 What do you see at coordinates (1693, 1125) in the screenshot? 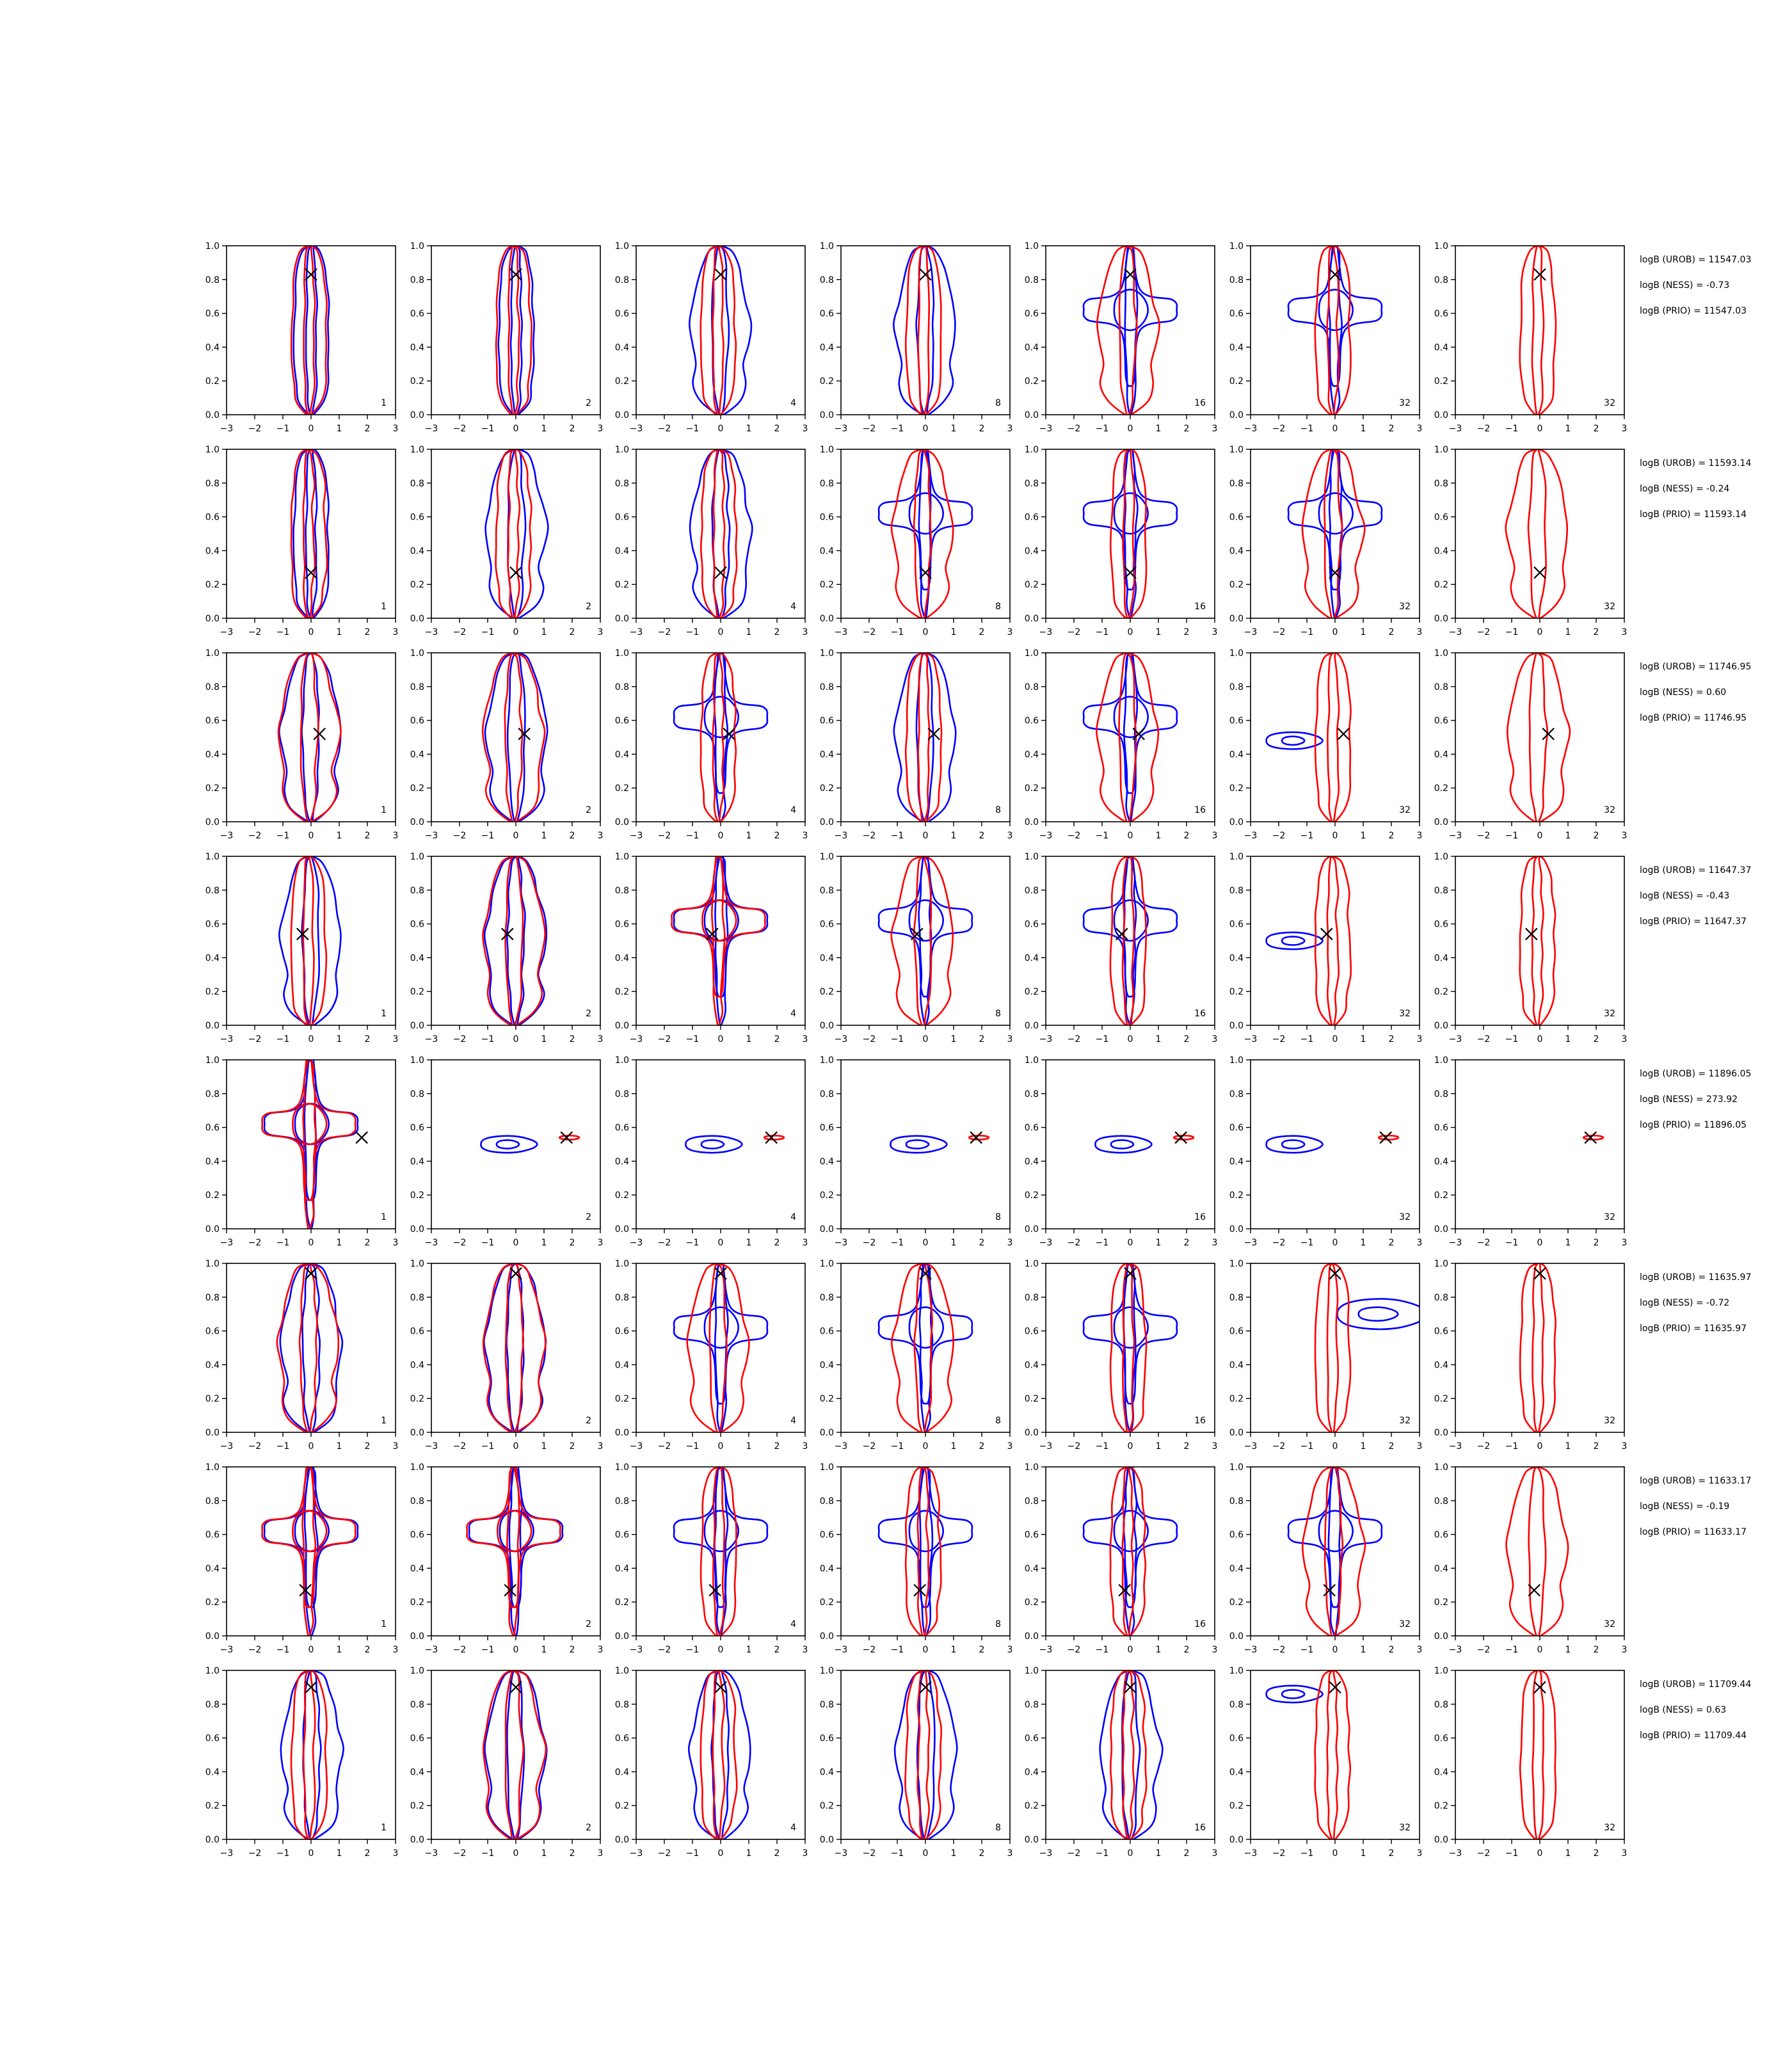
I see `logb-stat-3: logB (PRIO) = 11896.05` at bounding box center [1693, 1125].